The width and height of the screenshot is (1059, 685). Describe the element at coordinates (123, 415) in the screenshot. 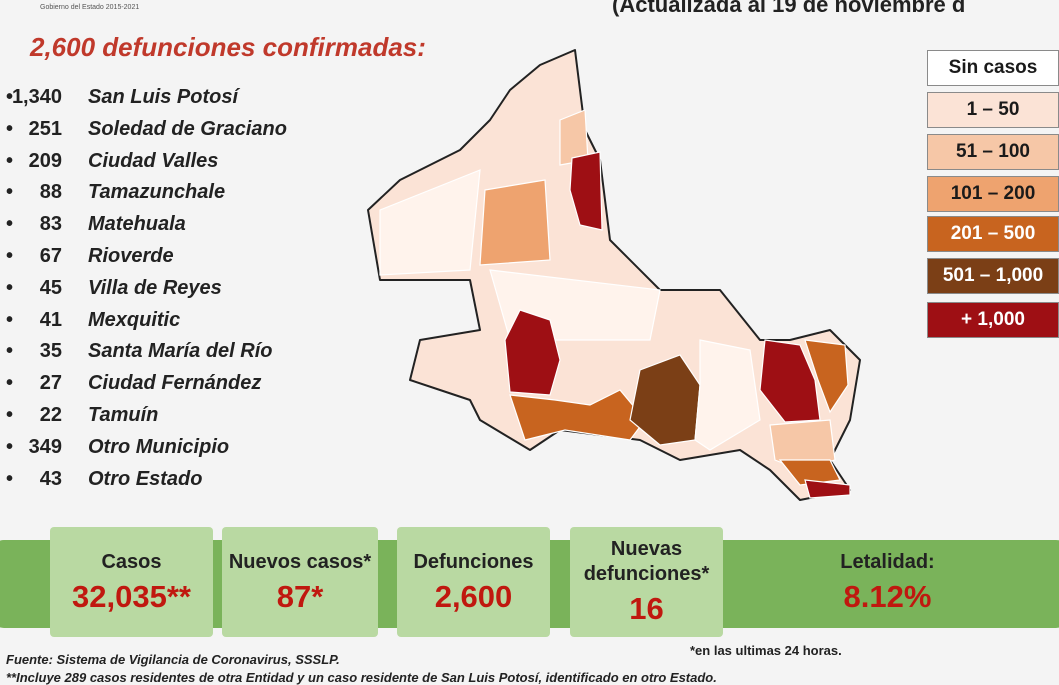

I see `municipality-name: Tamuín` at that location.